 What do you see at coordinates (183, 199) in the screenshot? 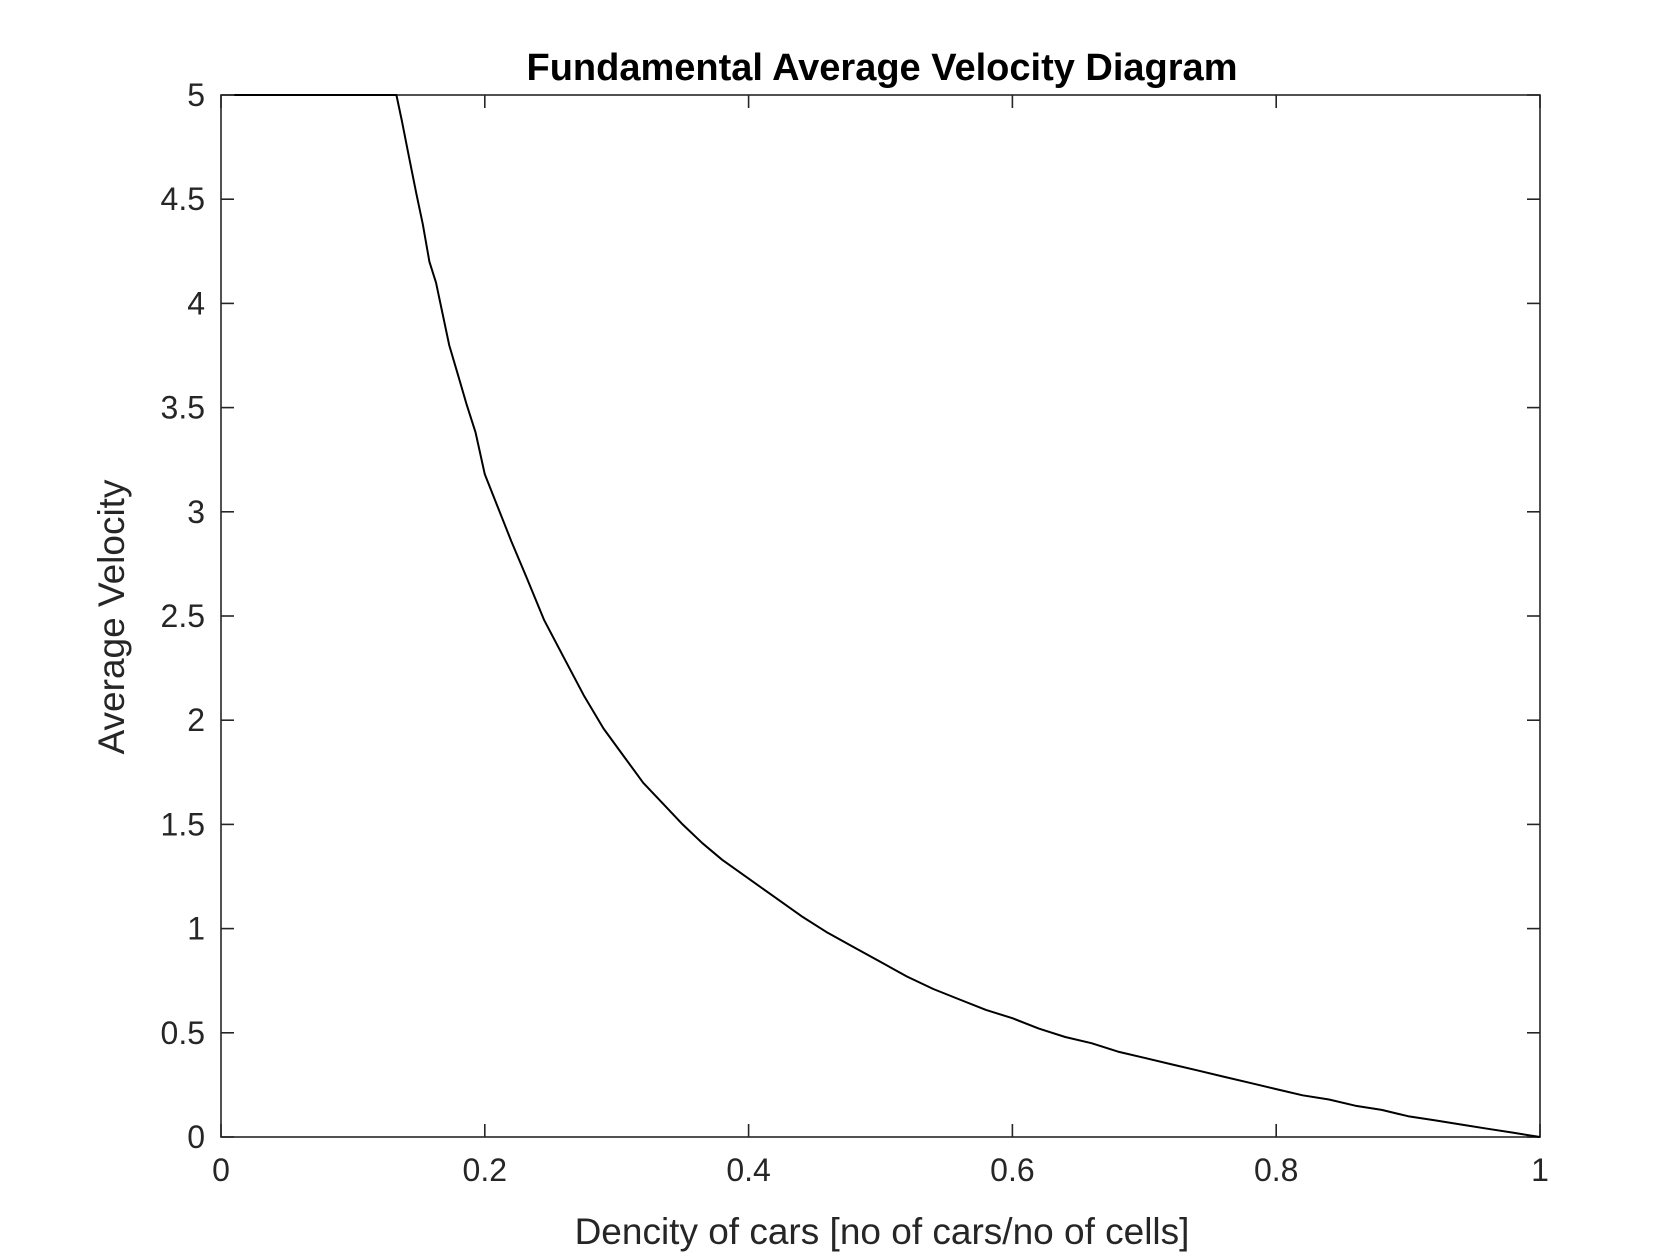
I see `y-tick-label: 4.5` at bounding box center [183, 199].